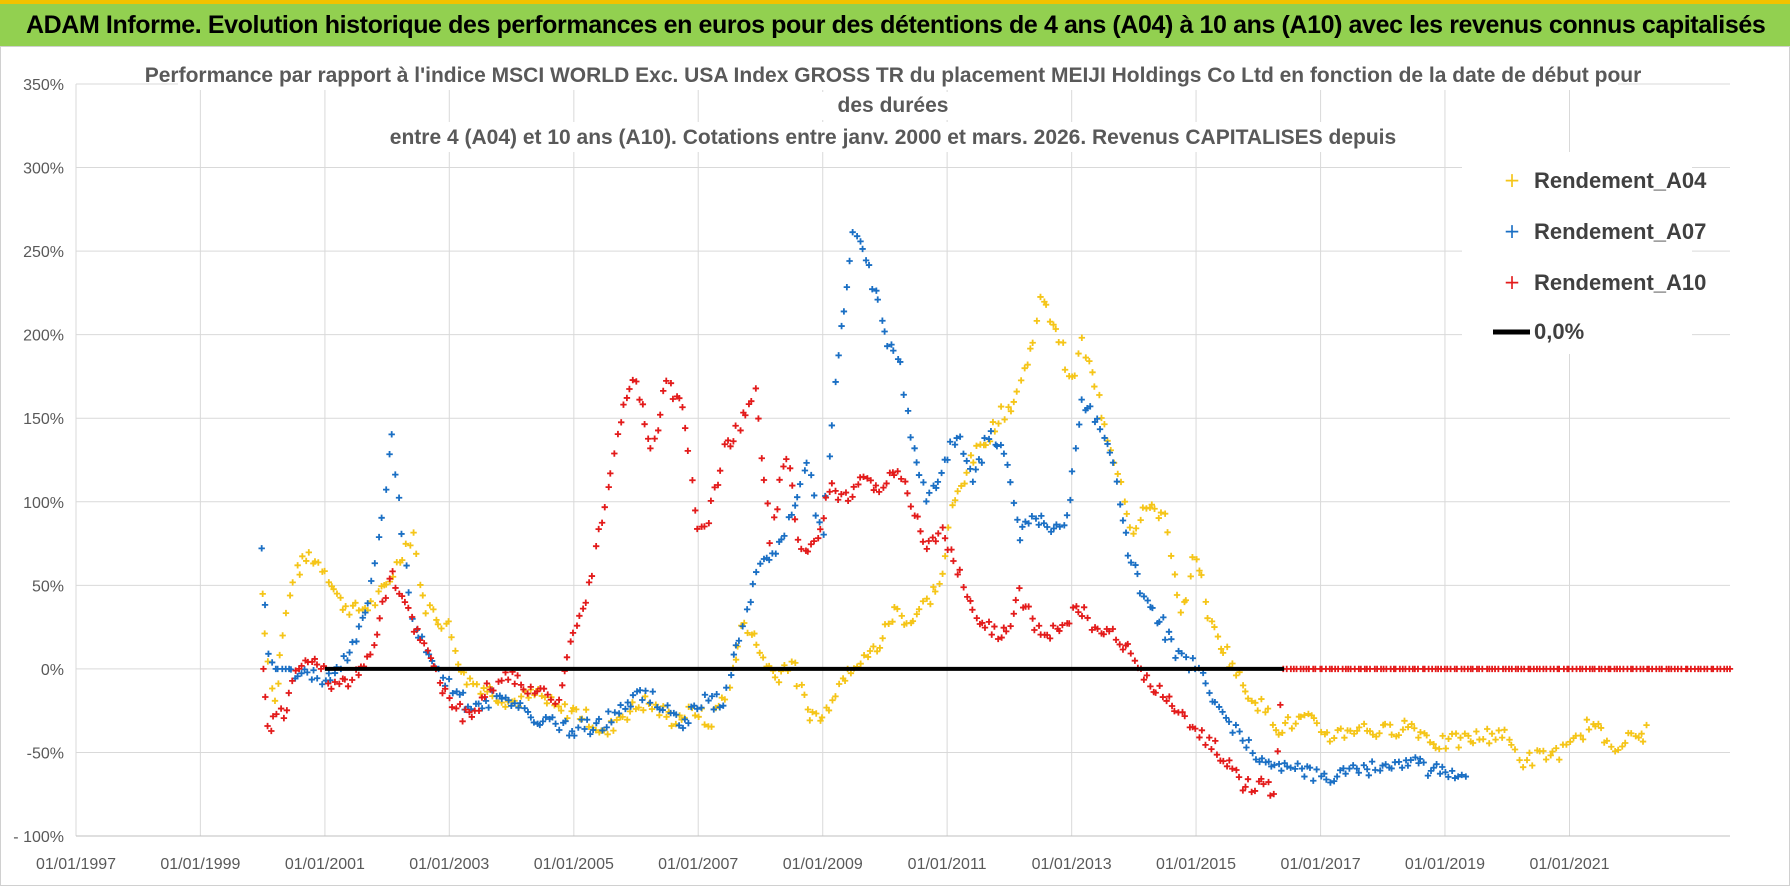  I want to click on x-tick-label: 01/01/2019, so click(1445, 864).